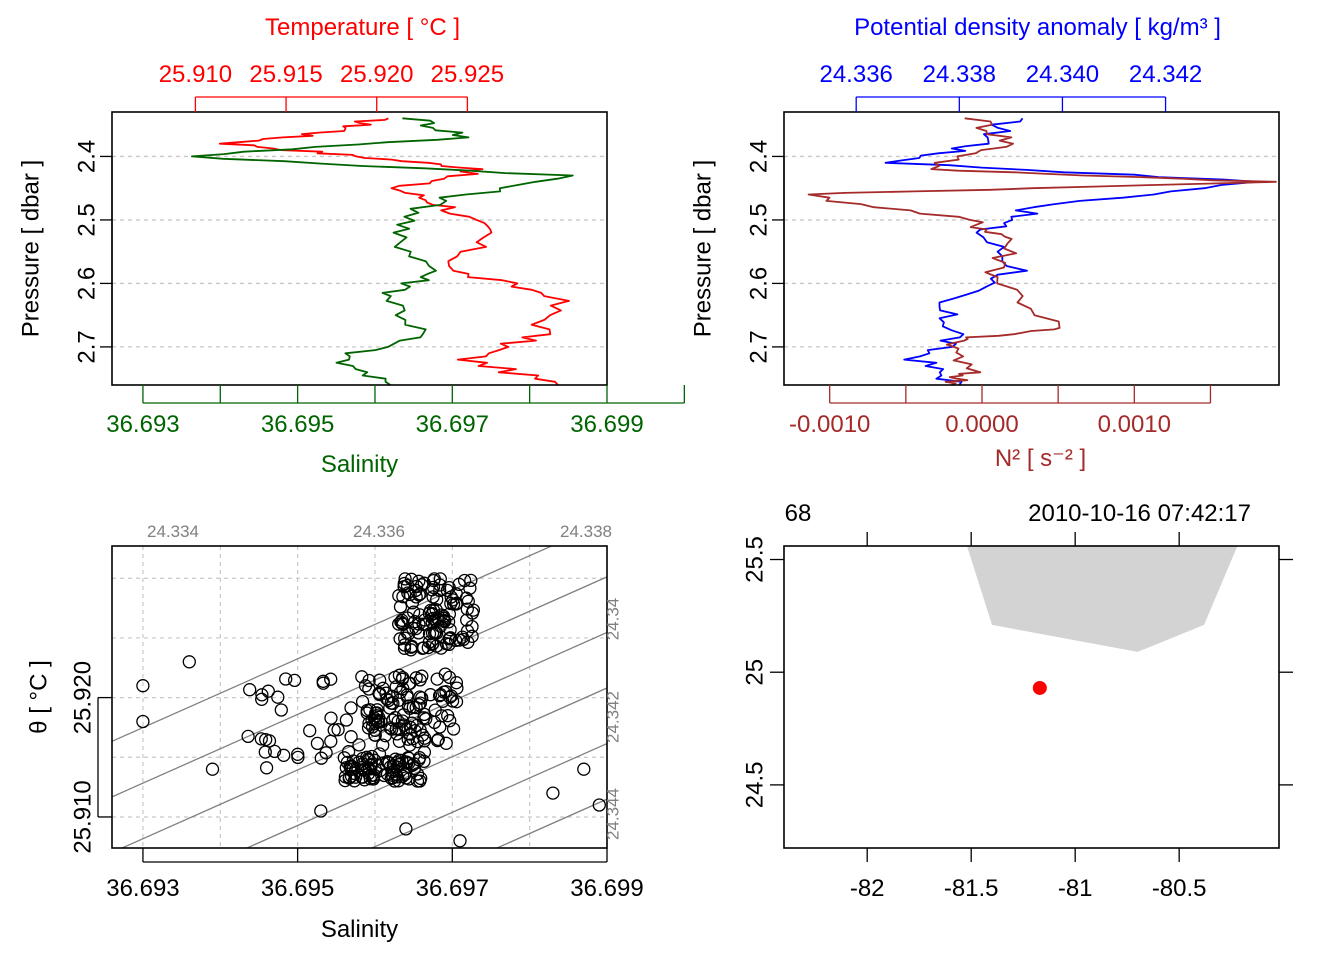 This screenshot has width=1344, height=960. Describe the element at coordinates (754, 559) in the screenshot. I see `map-y-tick-label-2: 25.5` at that location.